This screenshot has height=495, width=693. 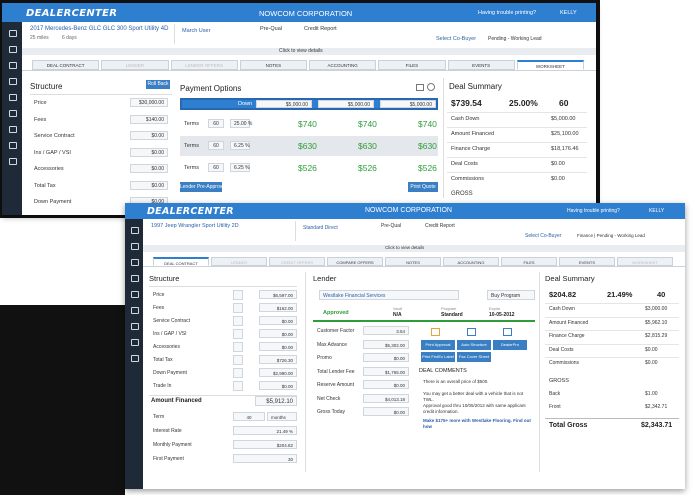 I want to click on row-value: $140.00, so click(x=149, y=119).